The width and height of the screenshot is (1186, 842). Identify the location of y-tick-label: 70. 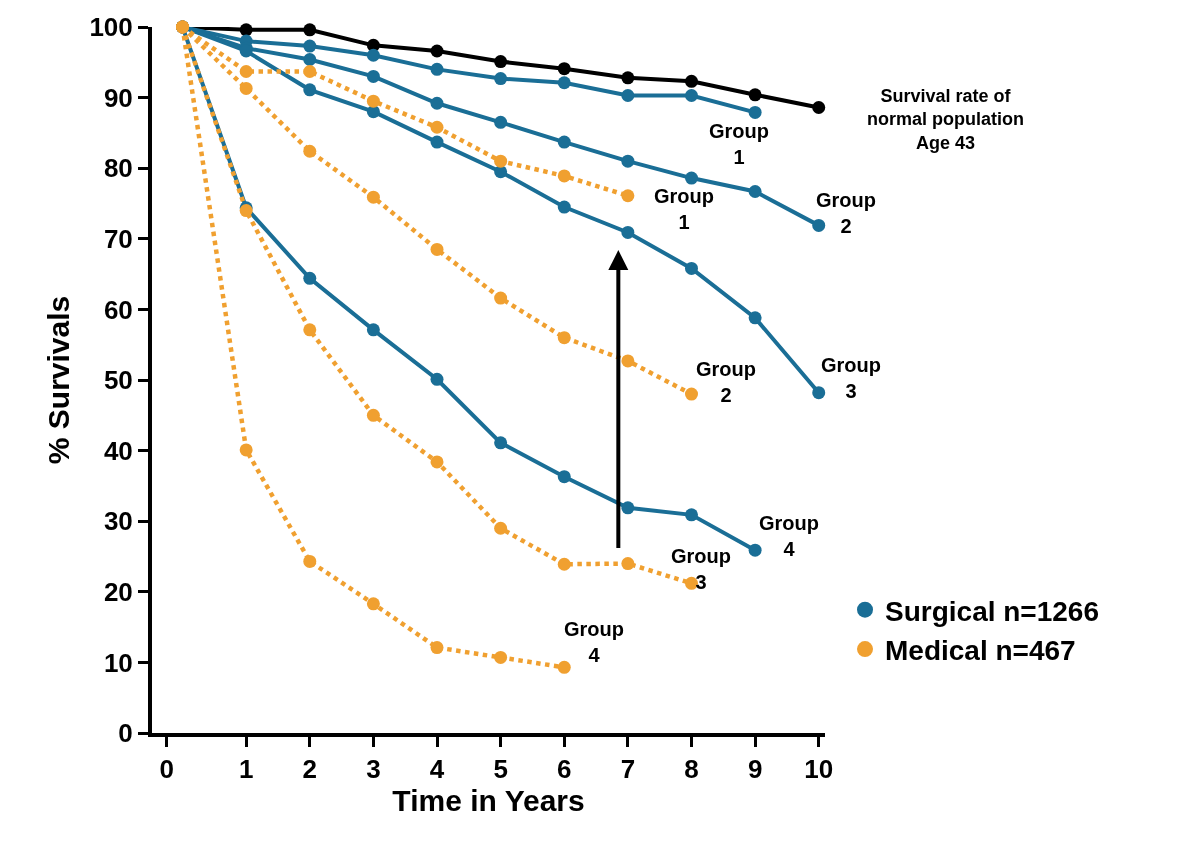
(118, 238).